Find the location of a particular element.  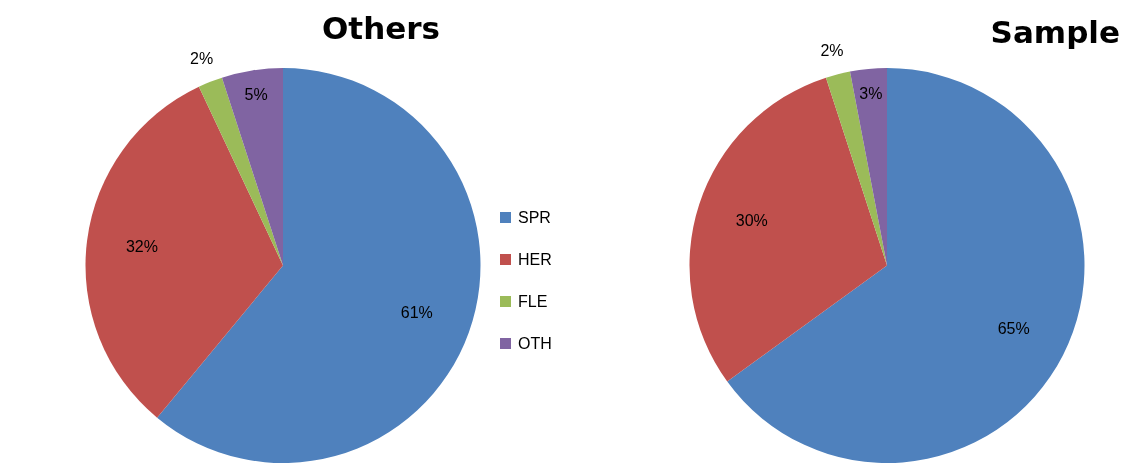

slice-label: Others is located at coordinates (381, 28).